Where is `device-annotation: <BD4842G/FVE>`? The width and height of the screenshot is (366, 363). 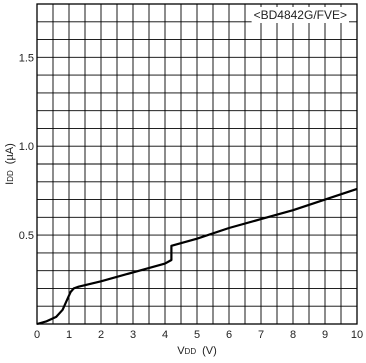
device-annotation: <BD4842G/FVE> is located at coordinates (300, 15).